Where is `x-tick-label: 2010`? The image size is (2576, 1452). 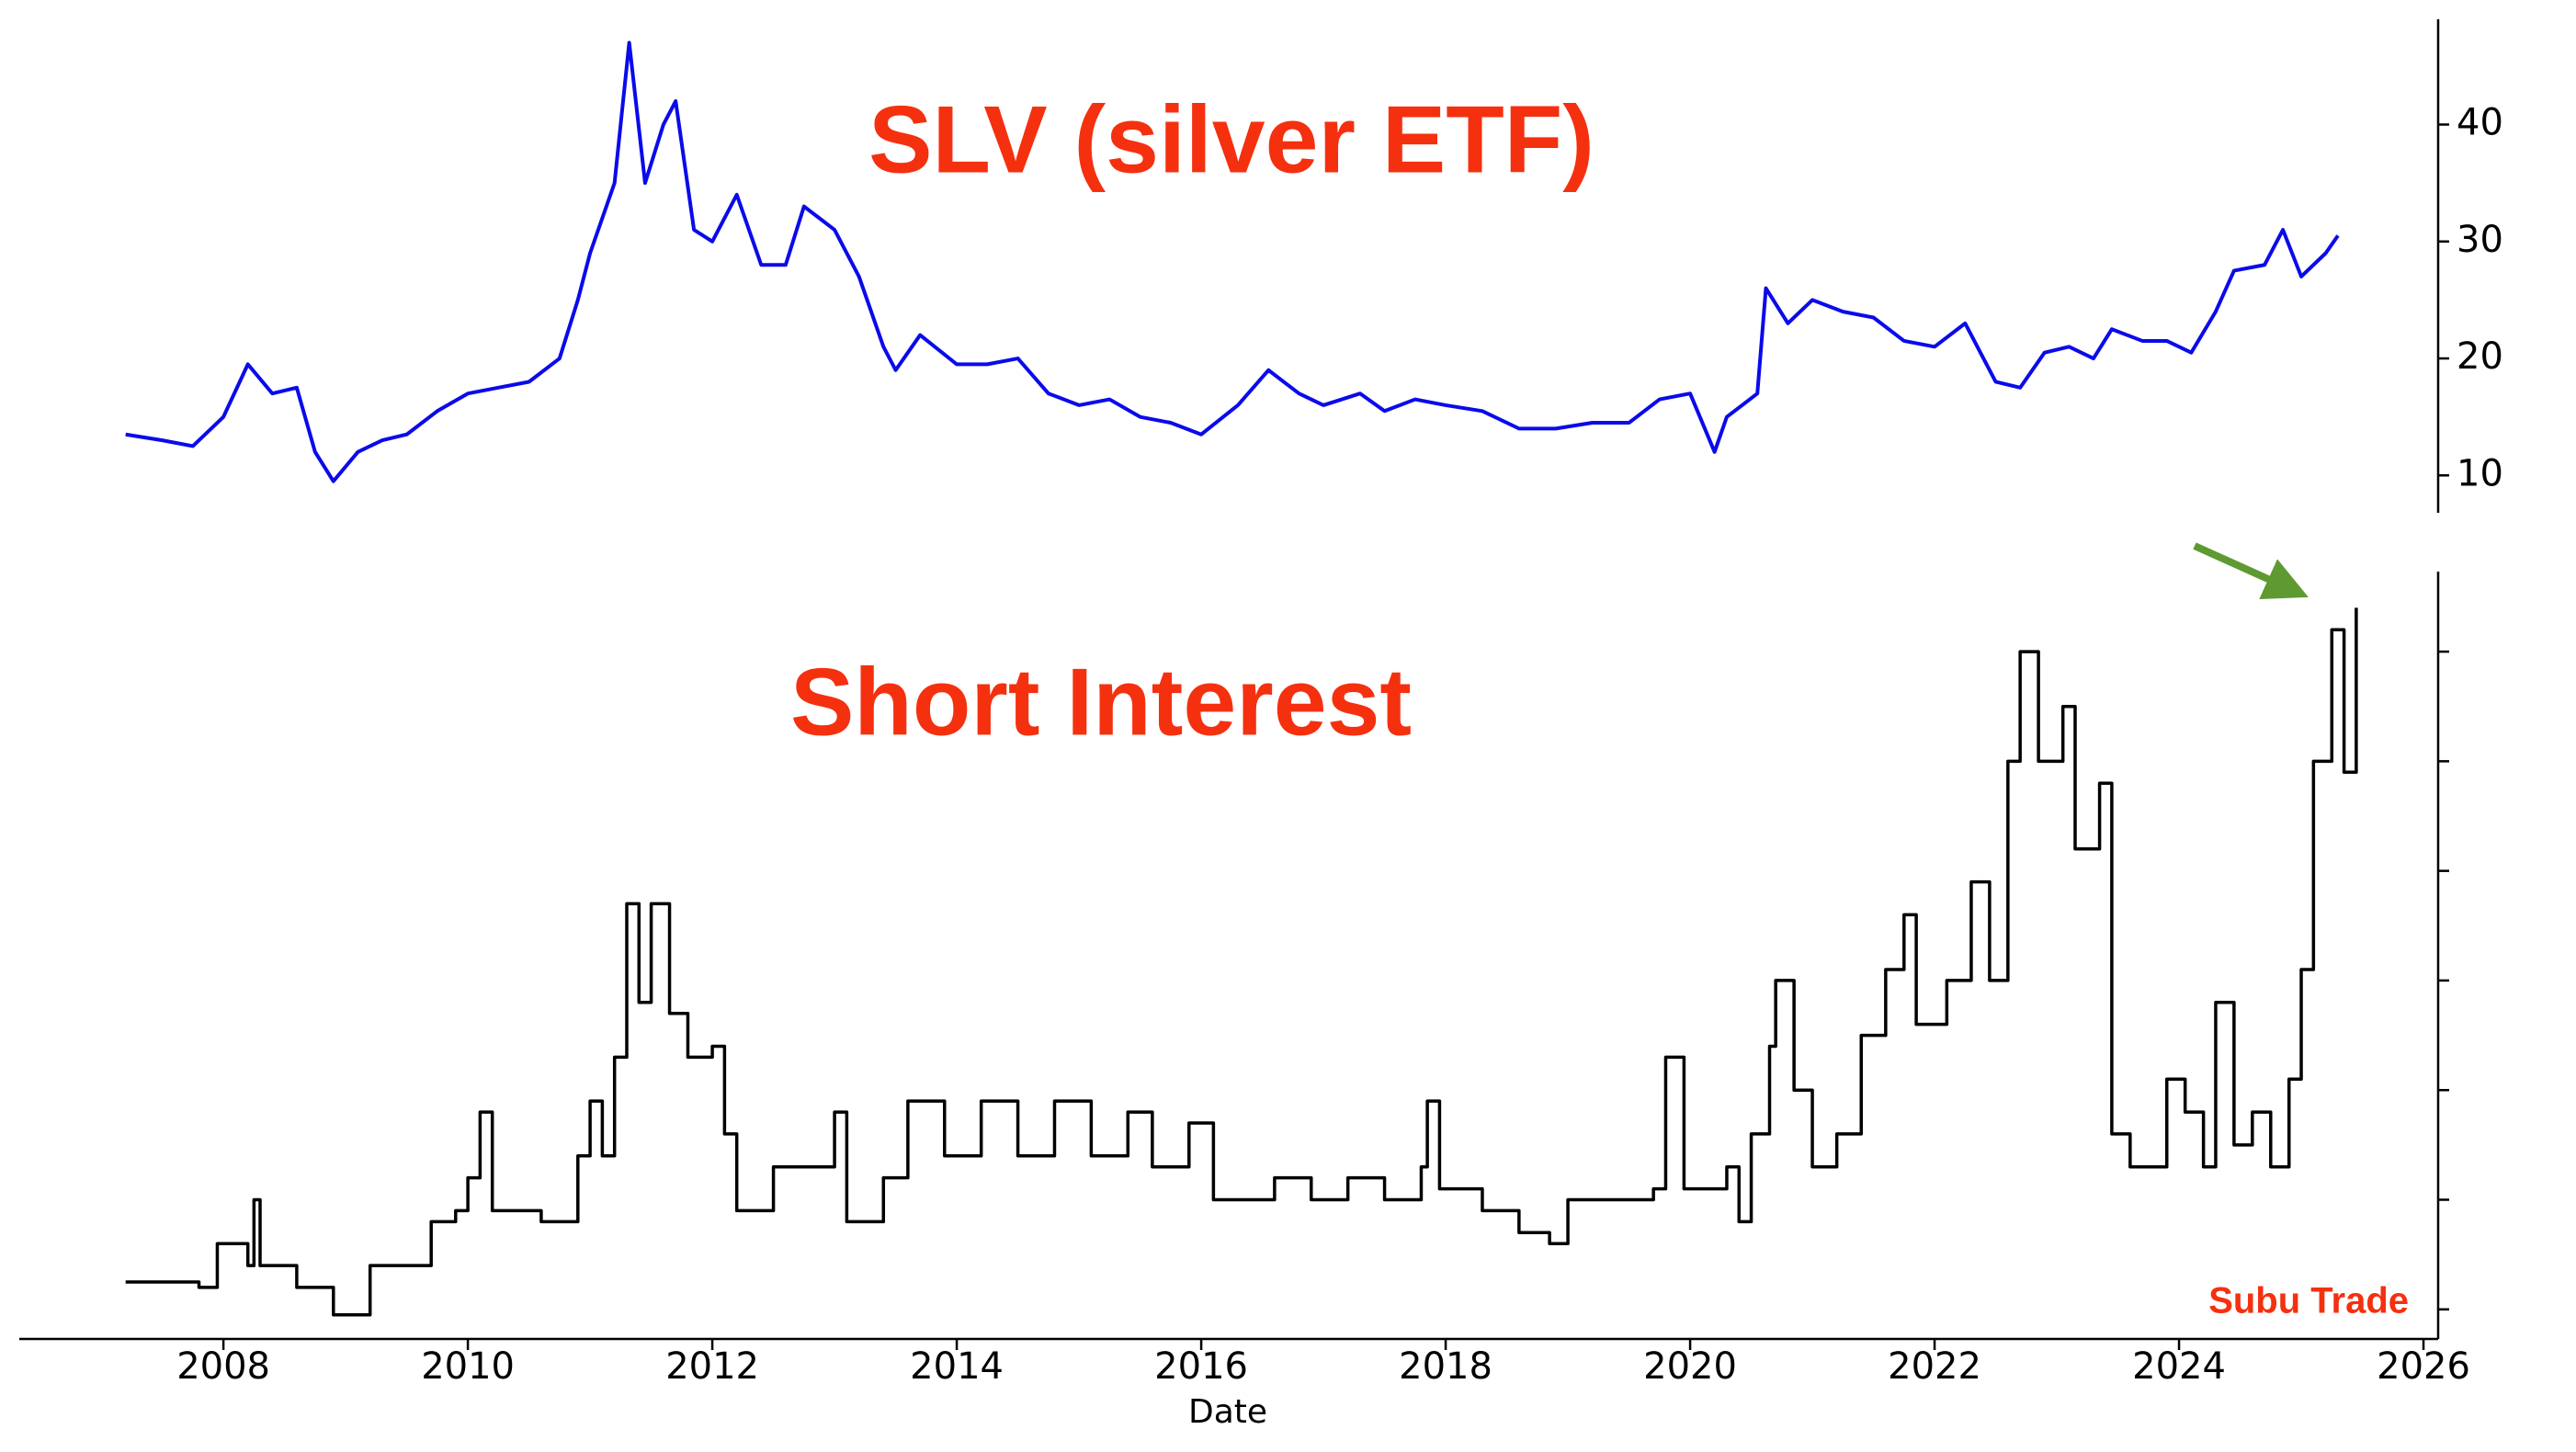 x-tick-label: 2010 is located at coordinates (468, 1366).